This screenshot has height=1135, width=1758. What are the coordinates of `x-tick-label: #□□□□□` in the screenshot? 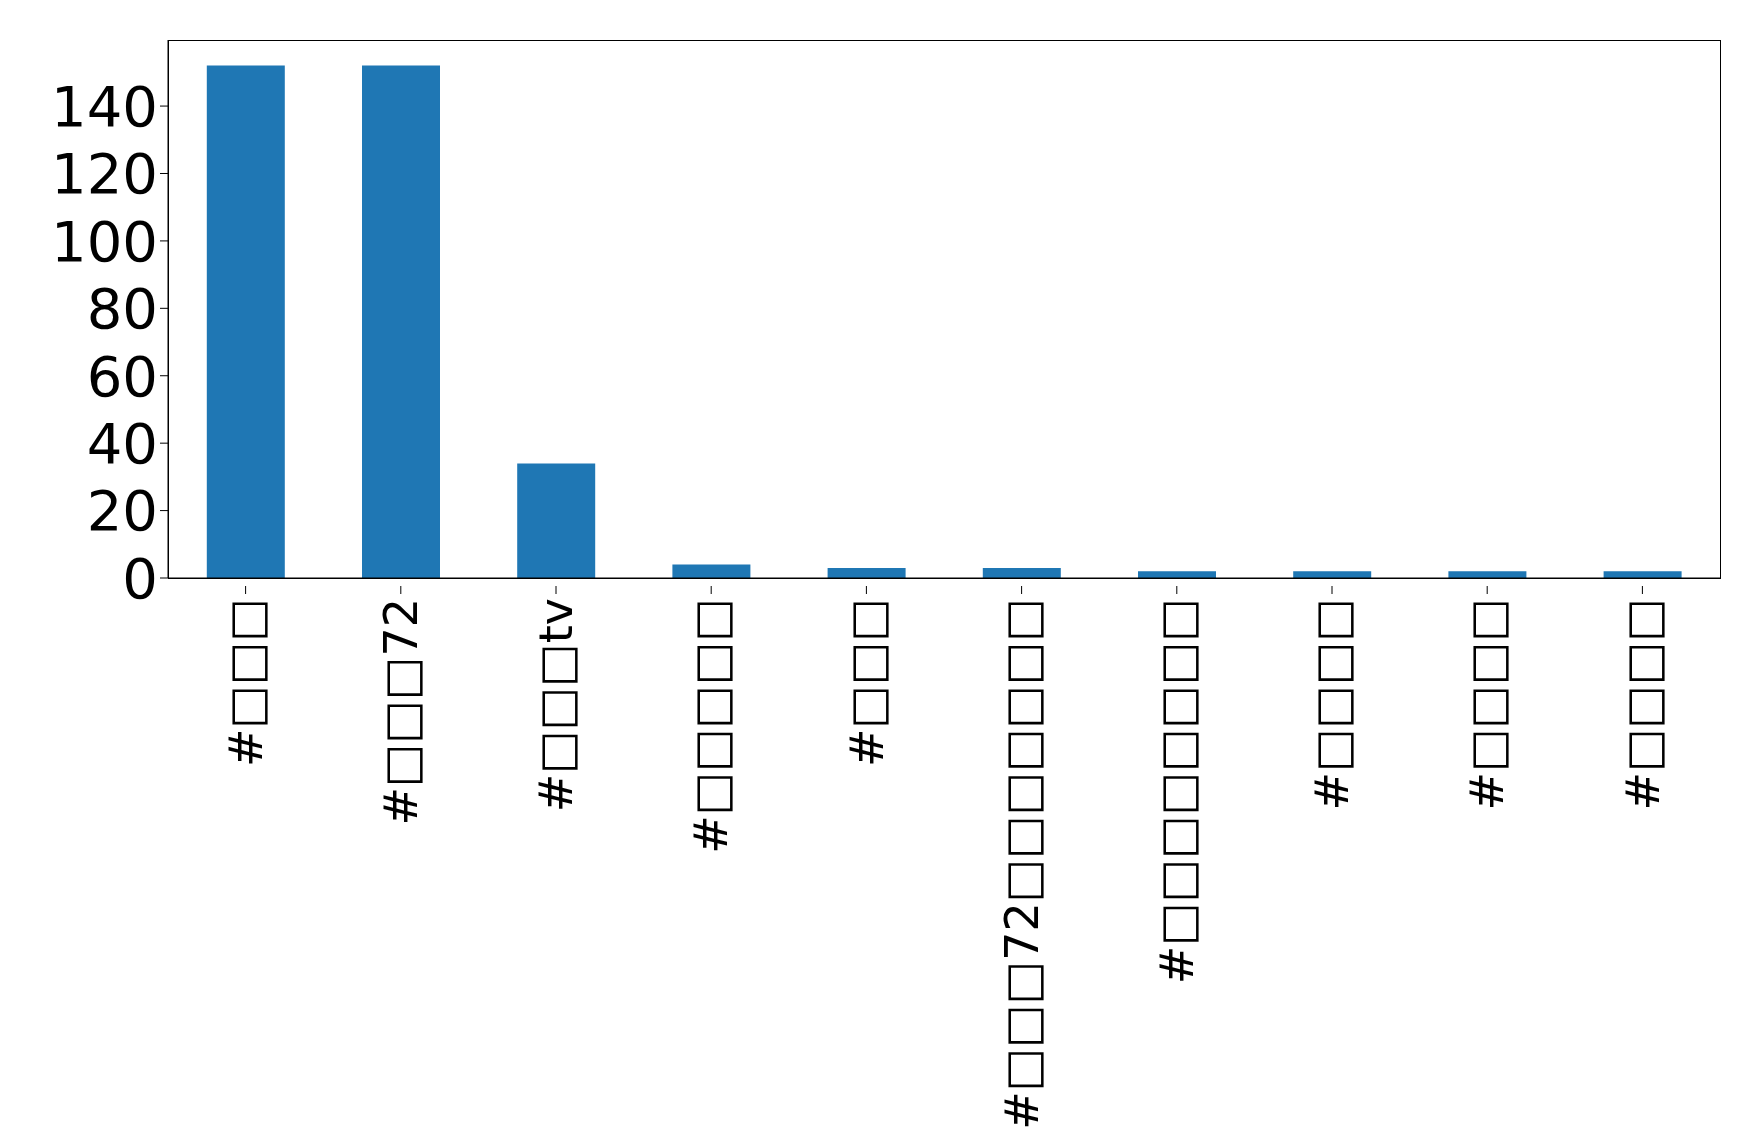 It's located at (711, 726).